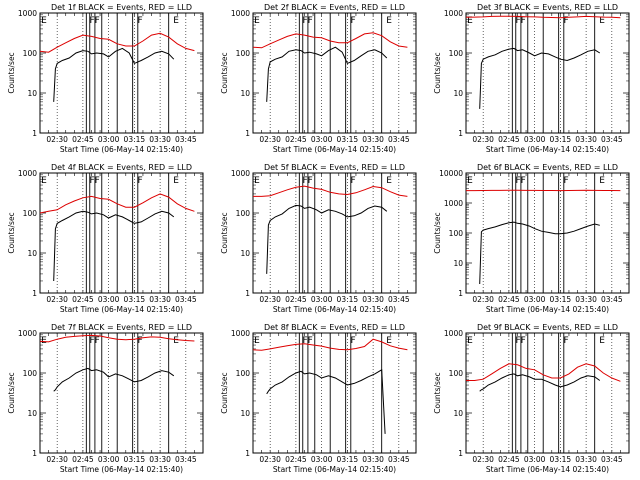  What do you see at coordinates (334, 167) in the screenshot?
I see `panel-title: Det 5f BLACK = Events, RED = LLD` at bounding box center [334, 167].